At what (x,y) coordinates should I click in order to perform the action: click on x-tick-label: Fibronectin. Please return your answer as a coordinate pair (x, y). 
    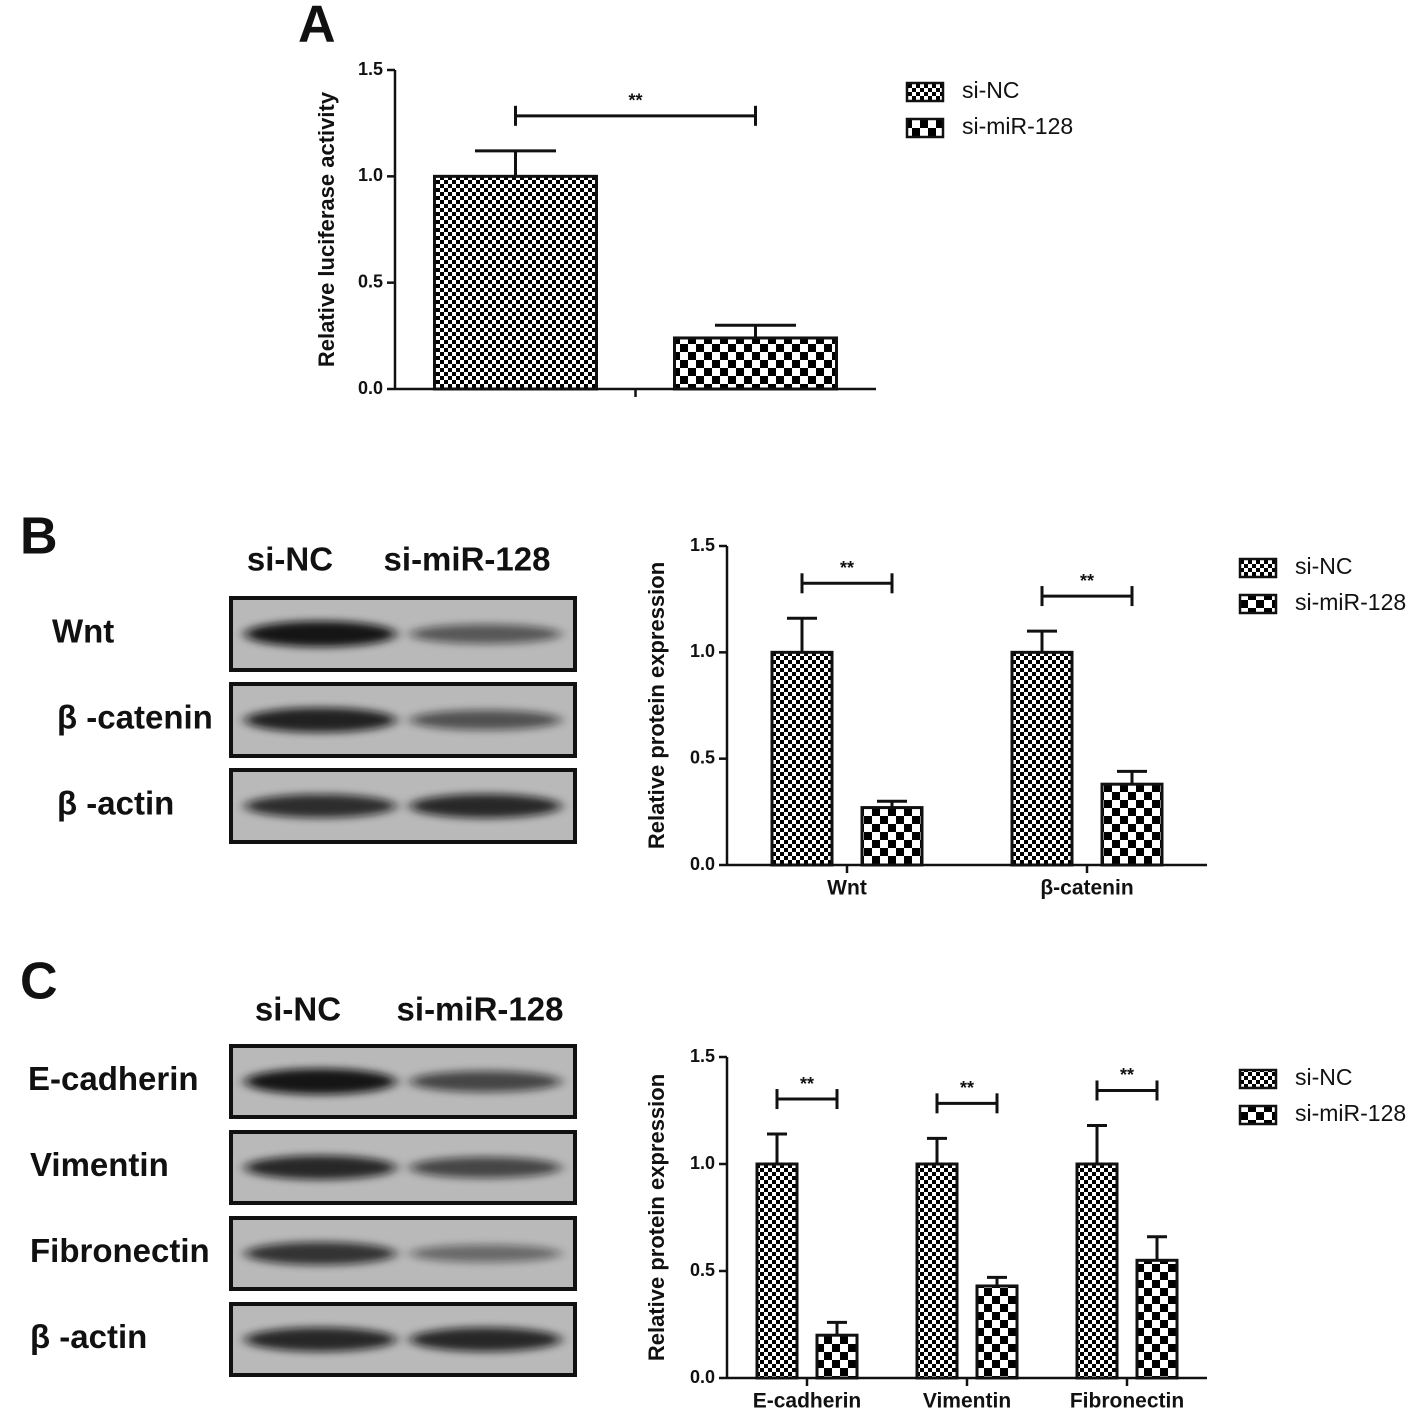
    Looking at the image, I should click on (1127, 1401).